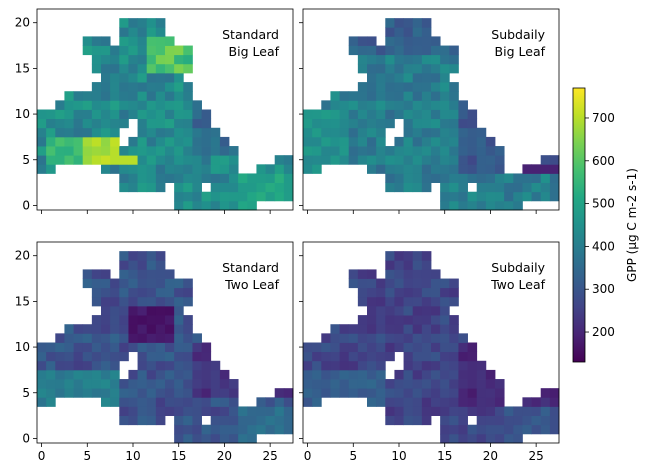  What do you see at coordinates (132, 456) in the screenshot?
I see `x-tick-label: 10` at bounding box center [132, 456].